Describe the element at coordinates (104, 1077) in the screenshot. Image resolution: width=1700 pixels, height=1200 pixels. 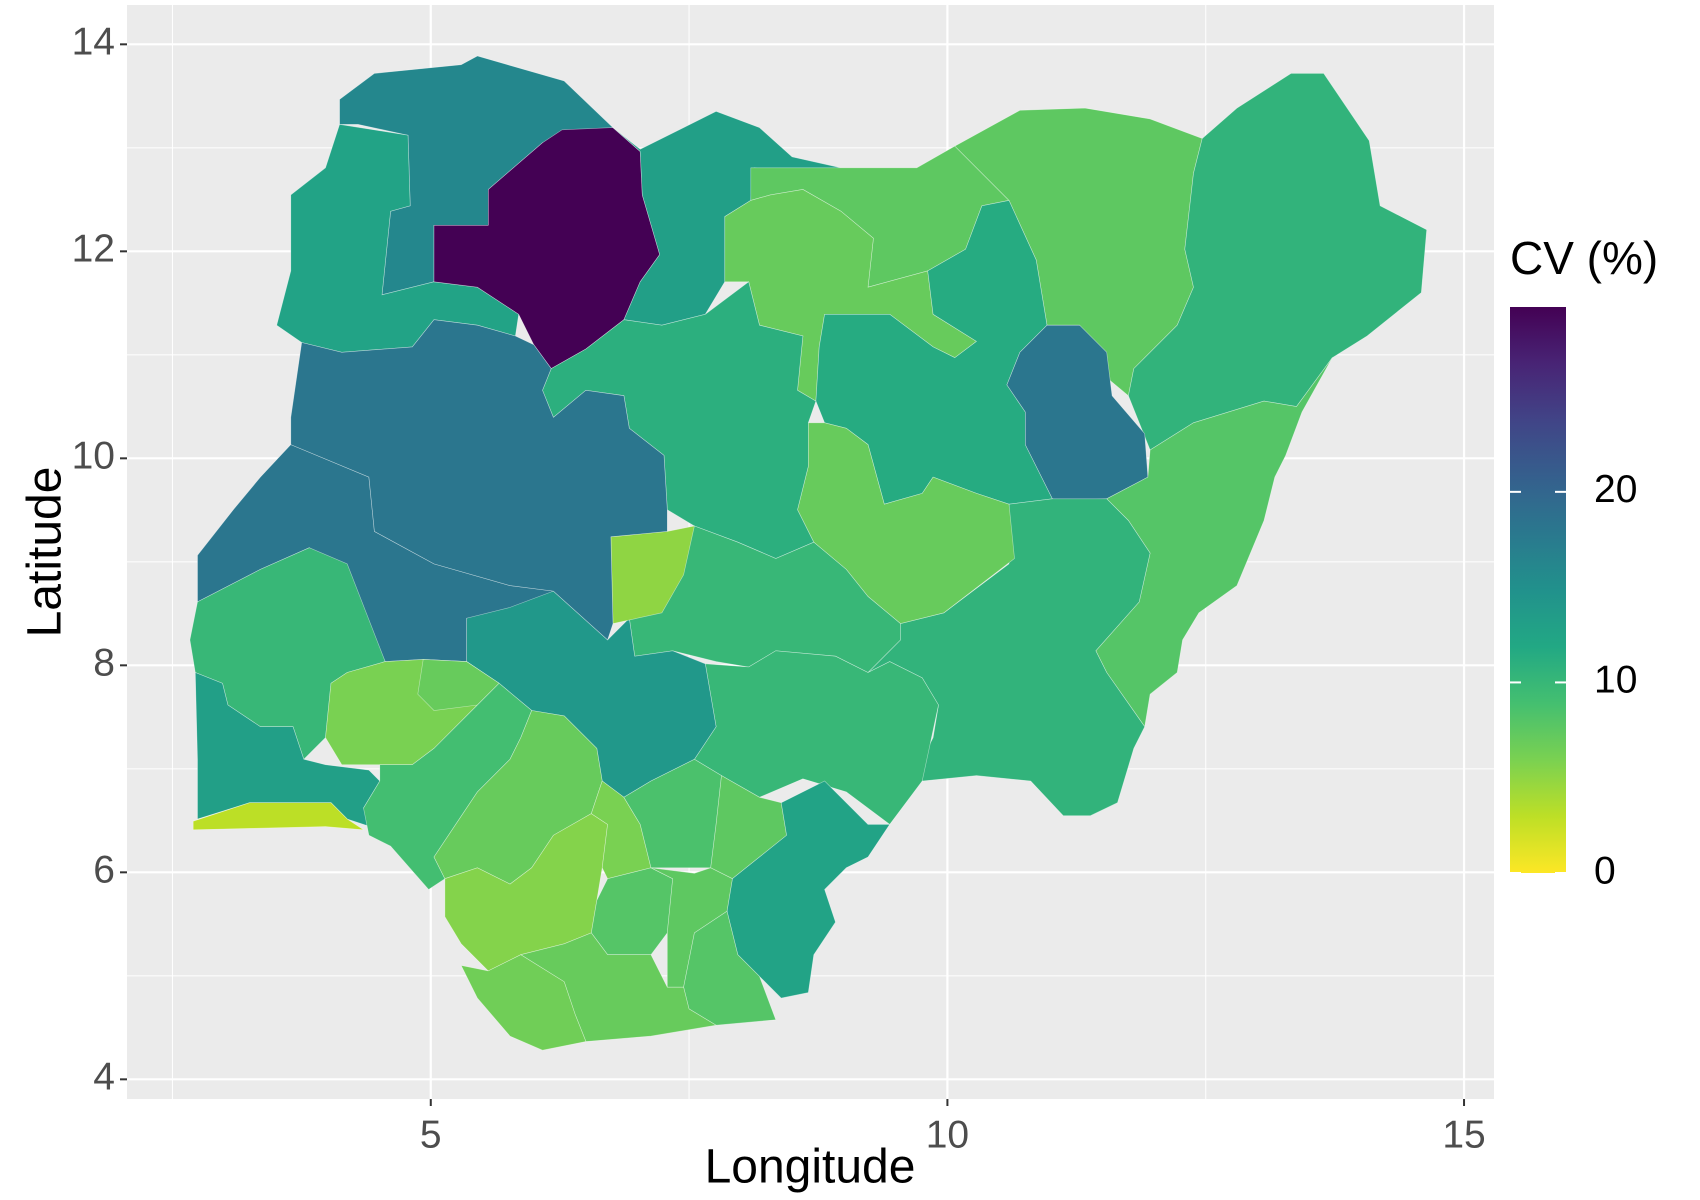
I see `y-tick-label: 4` at that location.